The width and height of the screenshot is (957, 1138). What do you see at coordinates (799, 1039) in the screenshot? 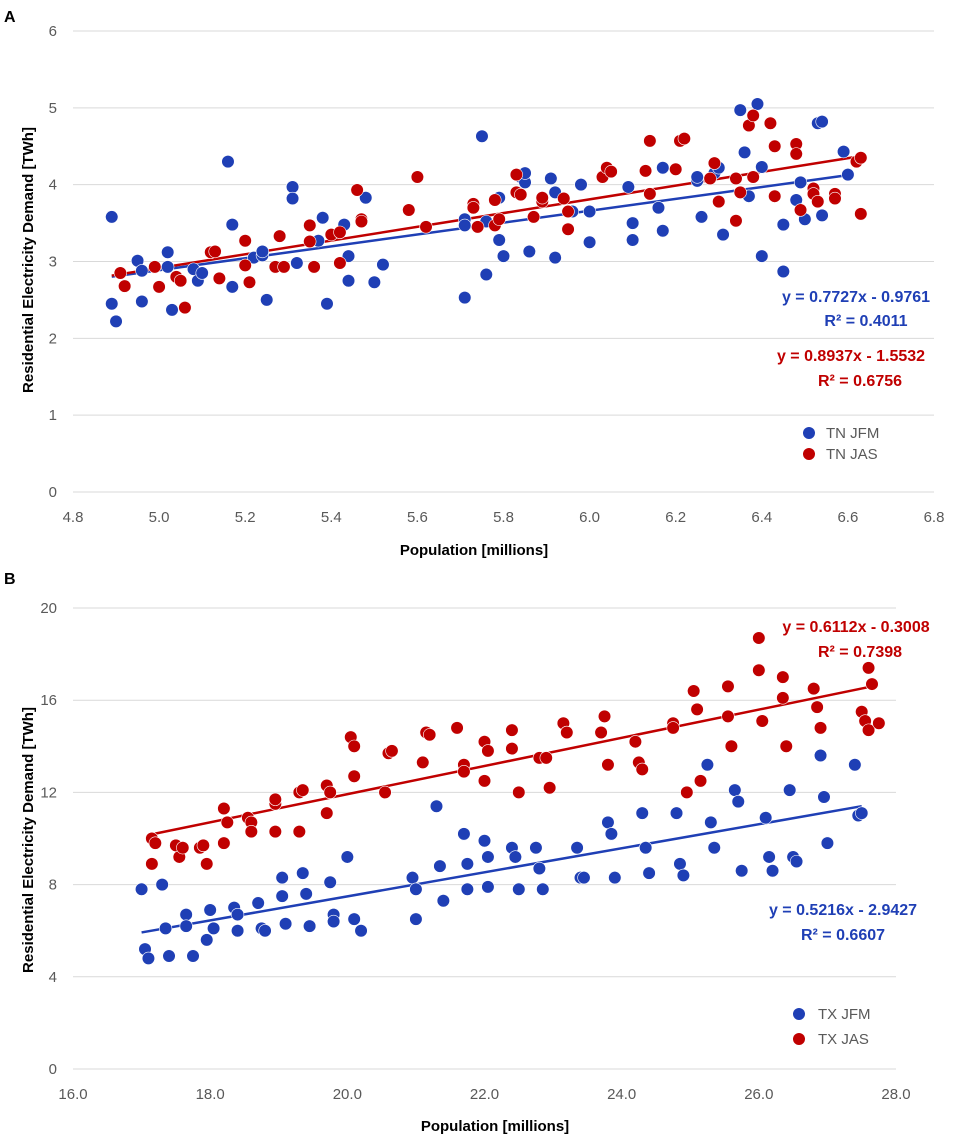
I see `panel-b-legend-marker-jas` at bounding box center [799, 1039].